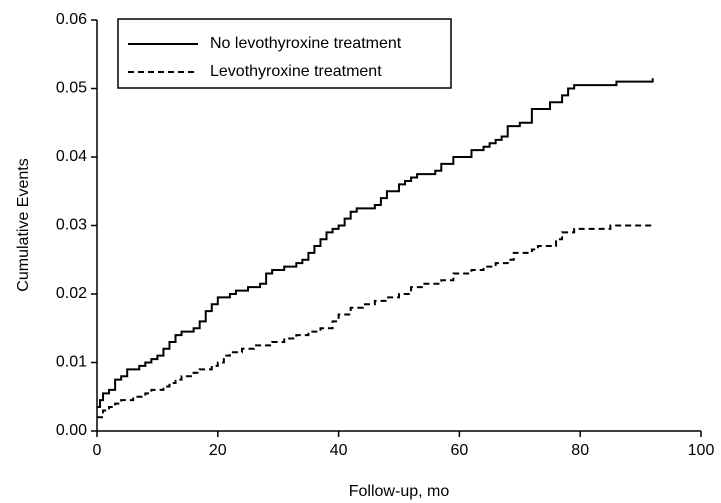 The image size is (721, 503). I want to click on legend-label: No levothyroxine treatment, so click(306, 43).